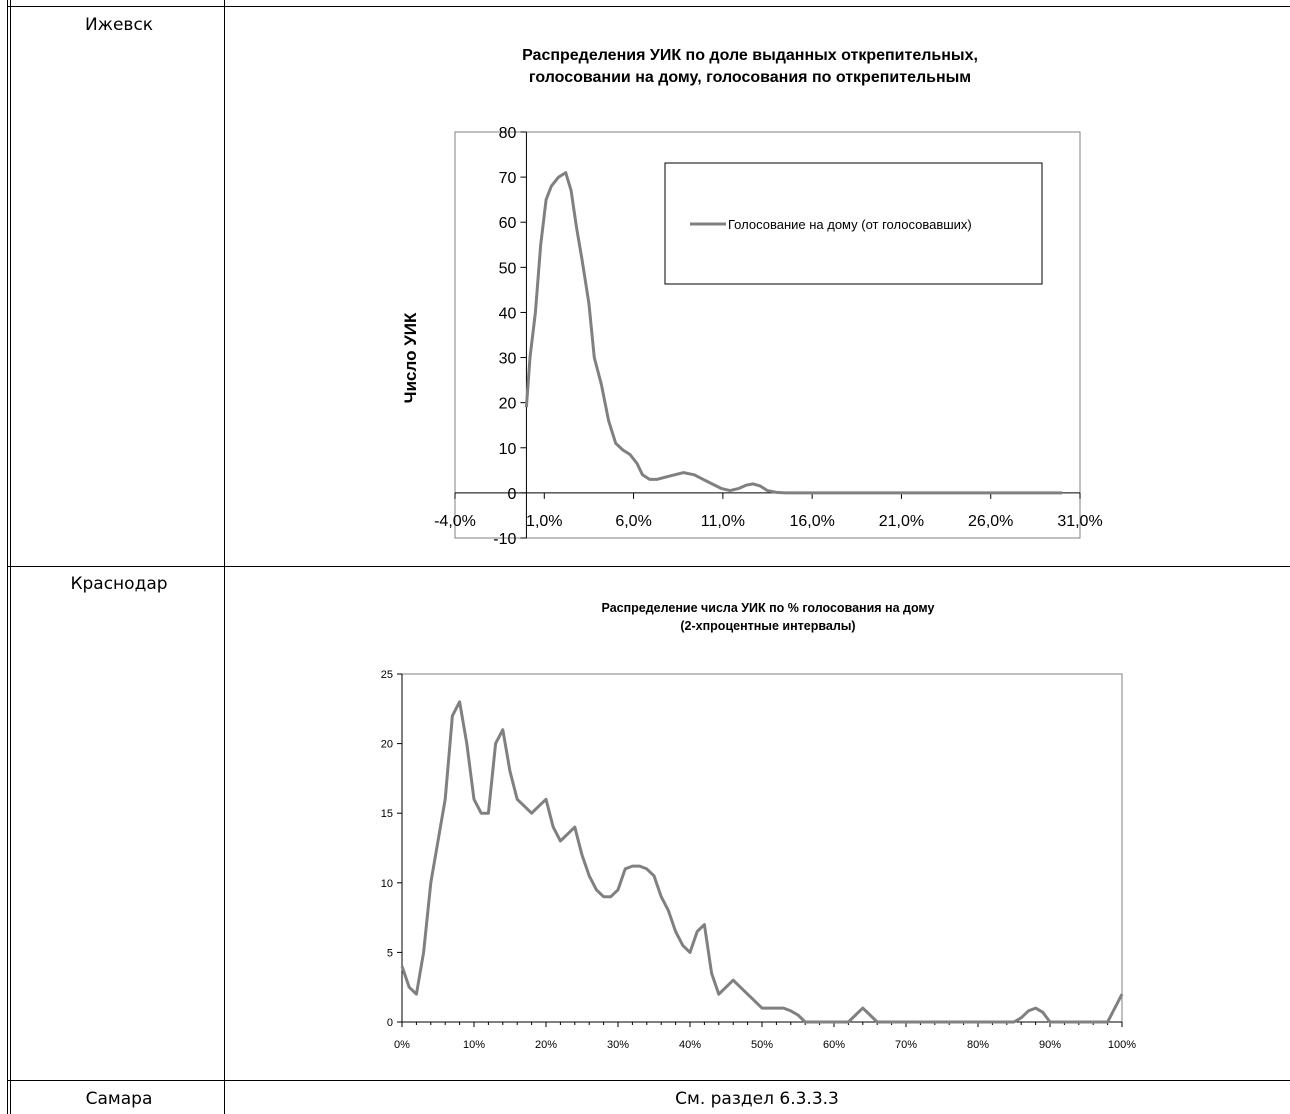 This screenshot has width=1290, height=1114. Describe the element at coordinates (119, 25) in the screenshot. I see `row-city-izhevsk: Ижевск` at that location.